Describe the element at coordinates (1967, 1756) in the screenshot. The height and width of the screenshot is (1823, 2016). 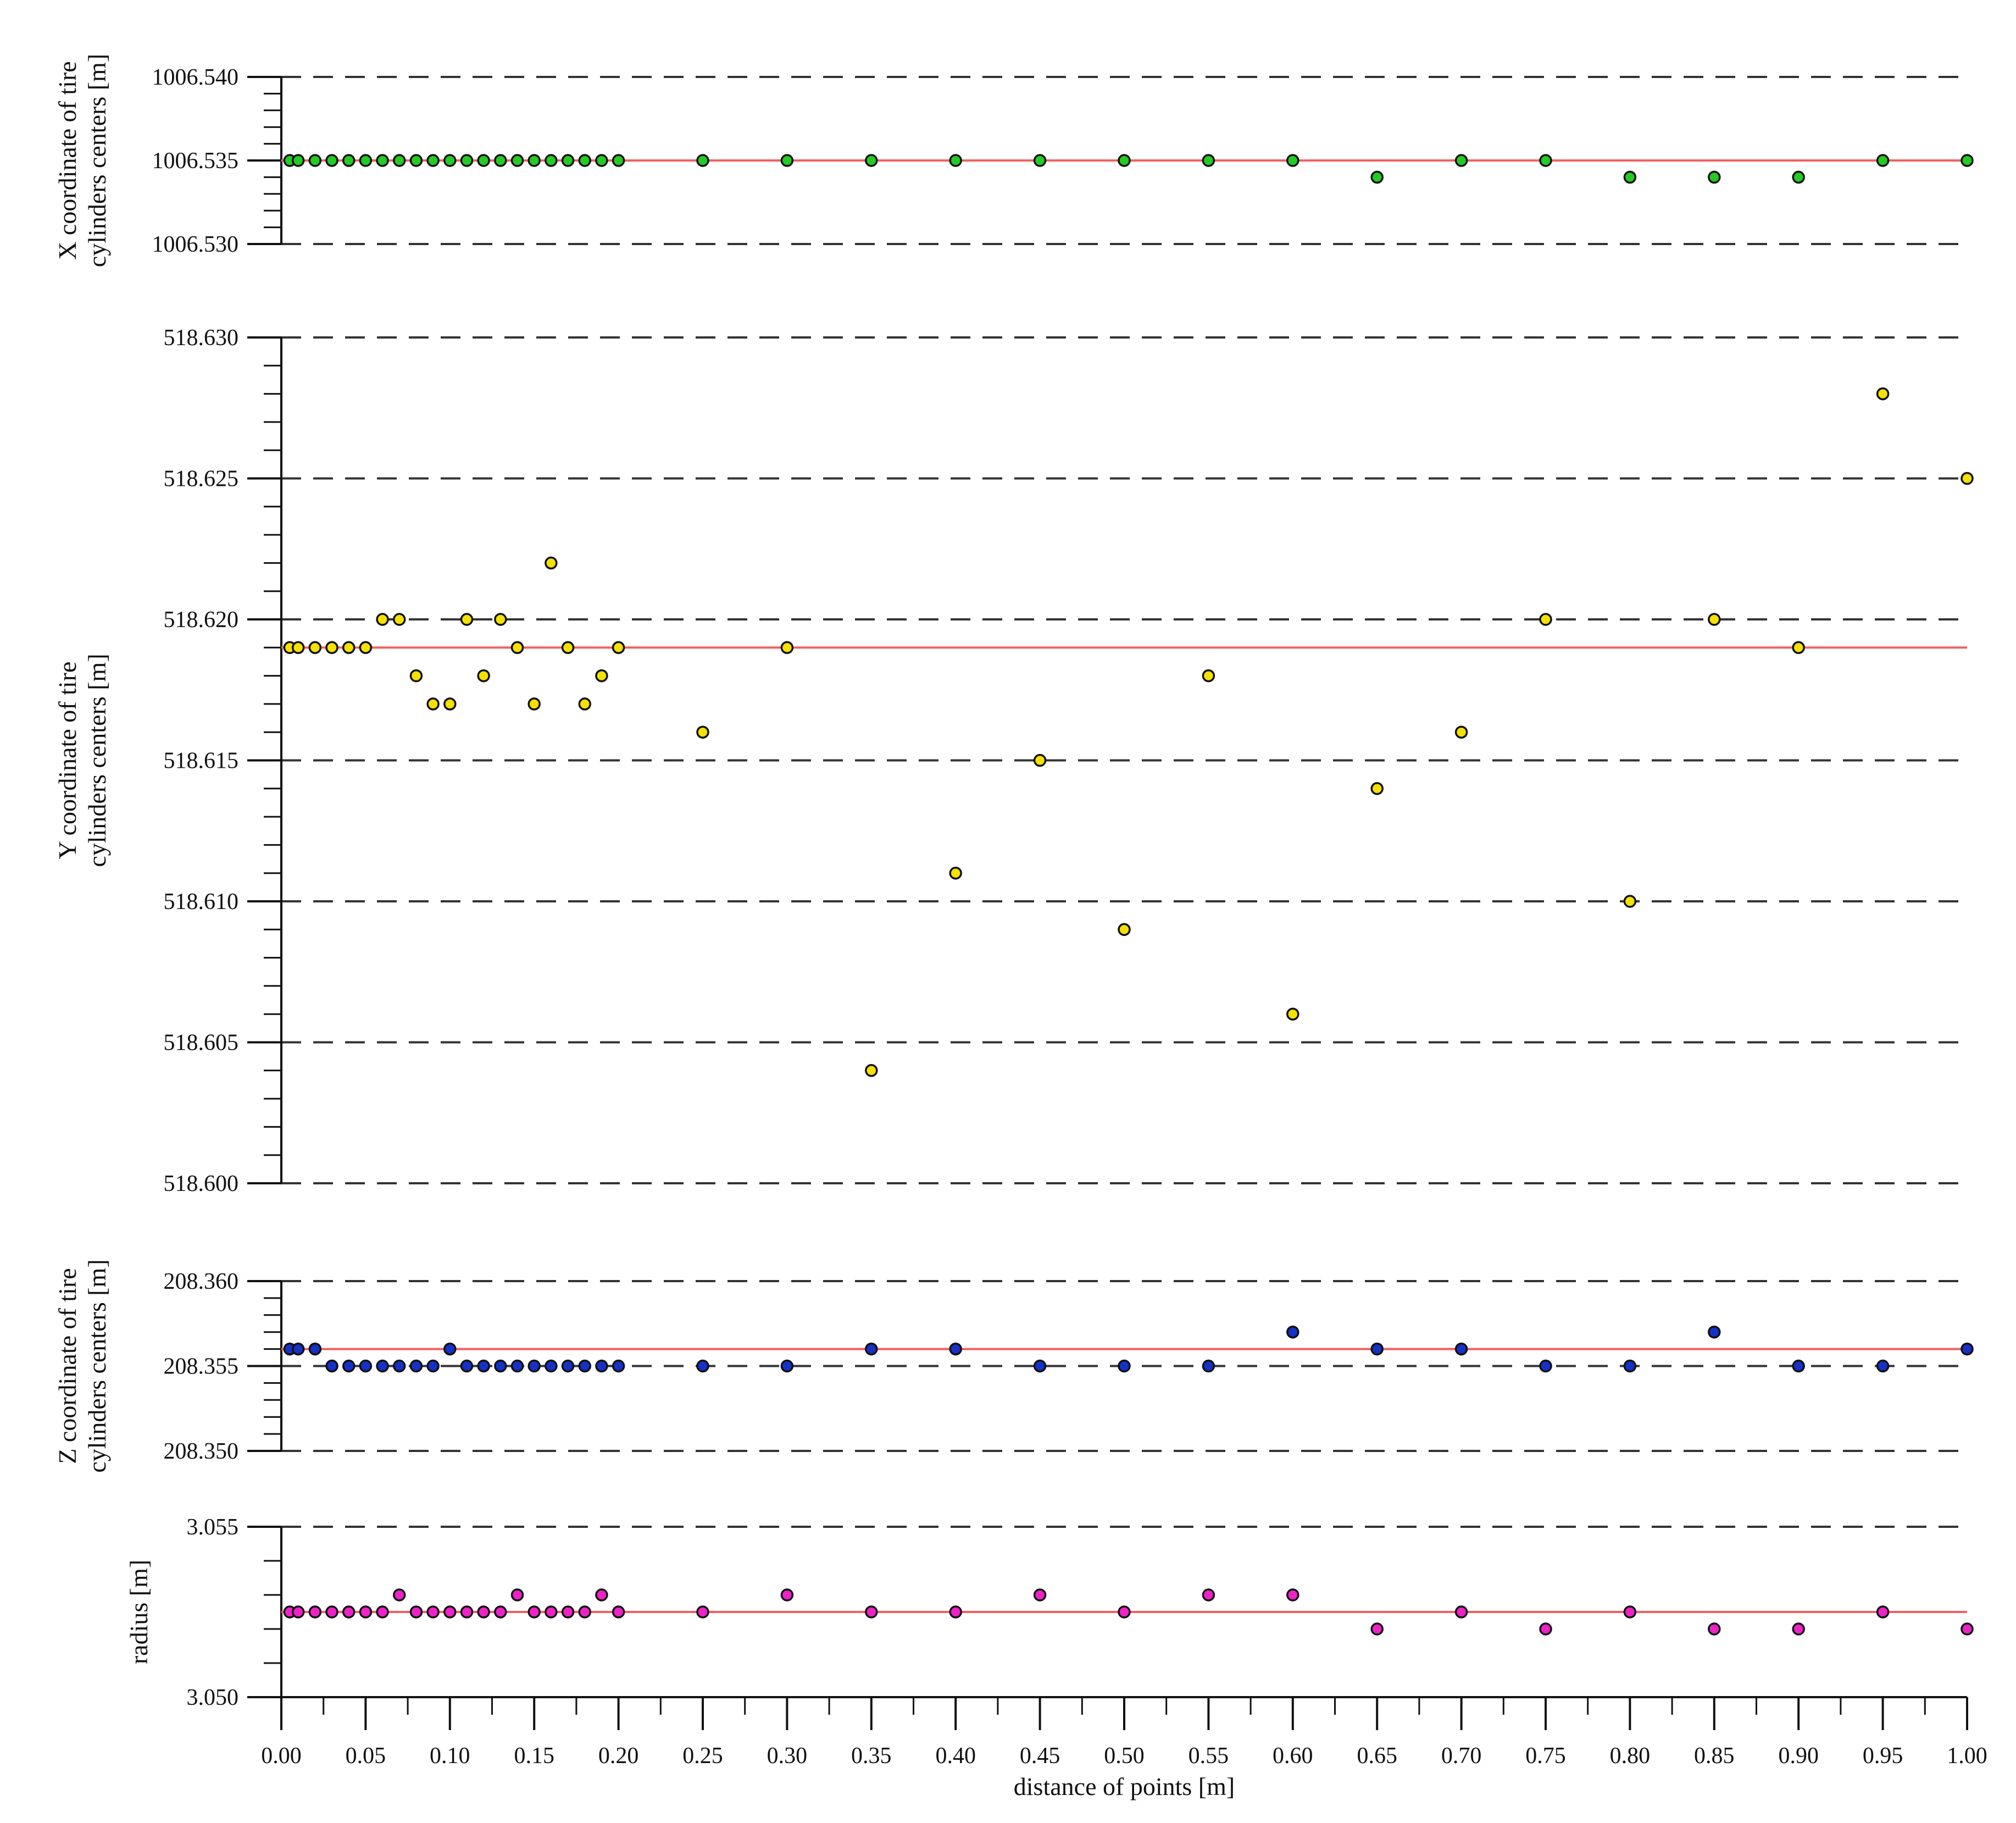
I see `x-tick-label: 1.00` at that location.